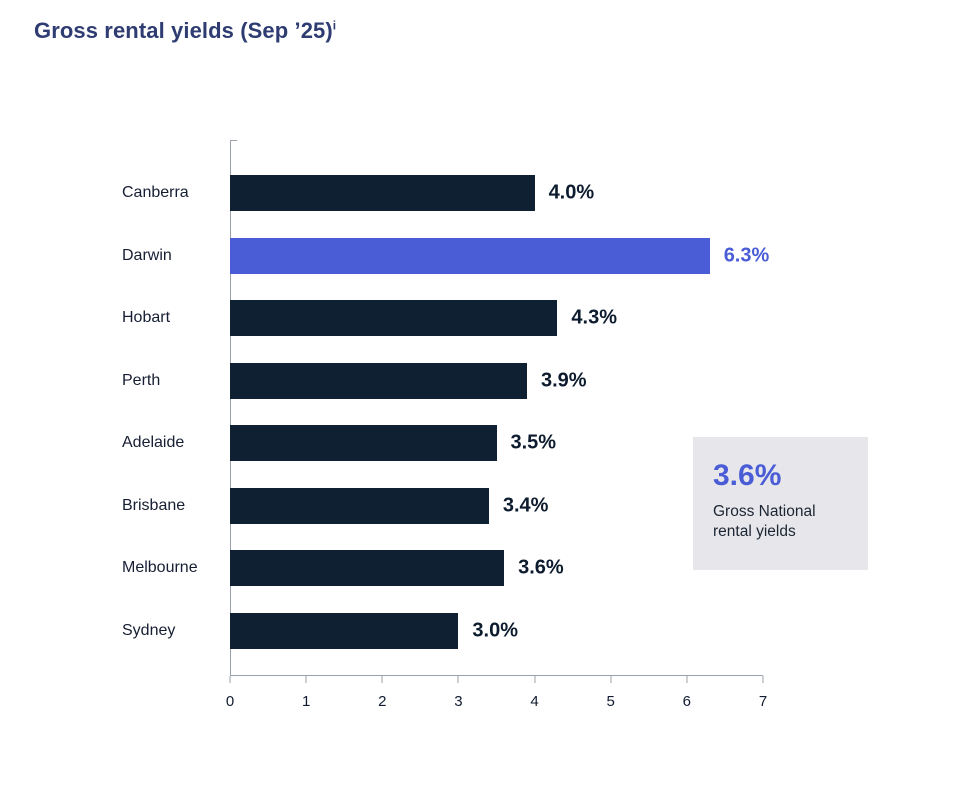  Describe the element at coordinates (533, 442) in the screenshot. I see `bar-value-label: 3.5%` at that location.